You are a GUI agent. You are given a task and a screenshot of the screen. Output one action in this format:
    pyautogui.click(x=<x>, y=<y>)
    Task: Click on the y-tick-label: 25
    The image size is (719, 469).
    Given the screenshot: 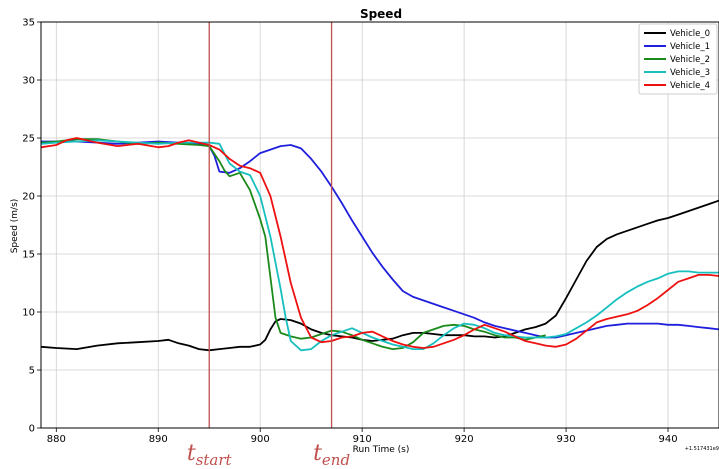 What is the action you would take?
    pyautogui.click(x=28, y=139)
    